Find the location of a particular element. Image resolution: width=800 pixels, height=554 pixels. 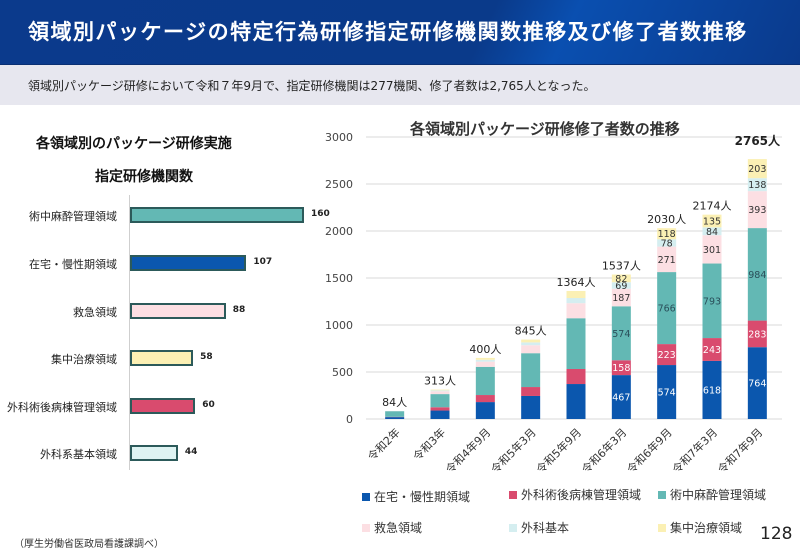

segment-value-label: 138 is located at coordinates (757, 185).